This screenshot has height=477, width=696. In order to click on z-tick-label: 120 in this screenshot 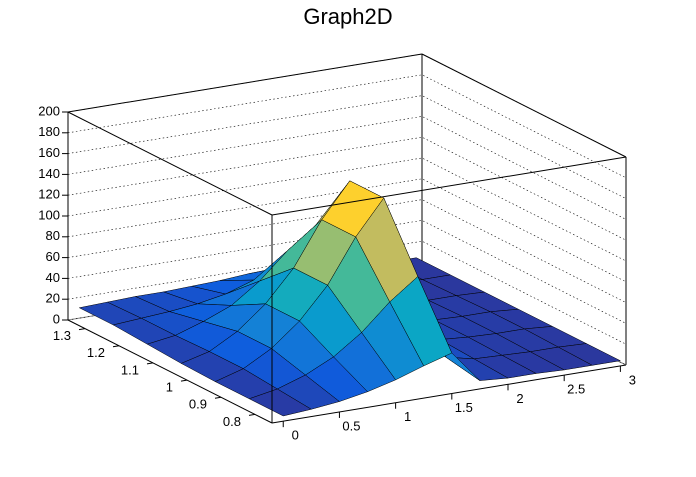, I will do `click(49, 194)`.